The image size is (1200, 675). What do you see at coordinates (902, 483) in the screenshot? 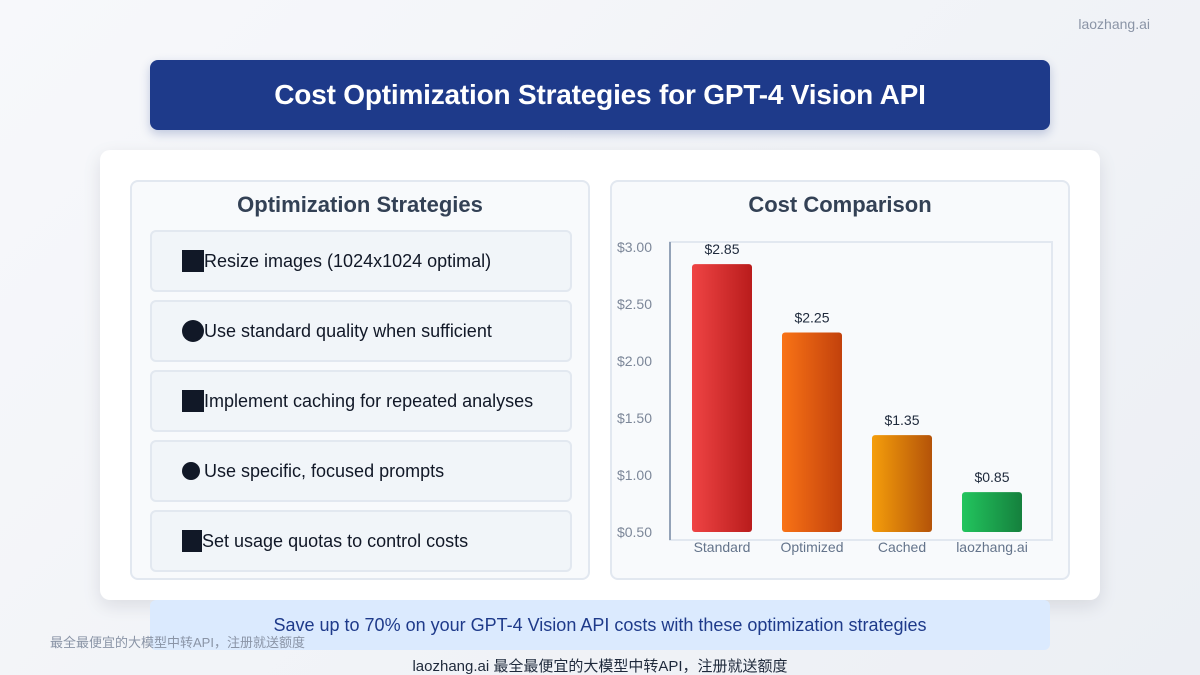
I see `bar-cached` at bounding box center [902, 483].